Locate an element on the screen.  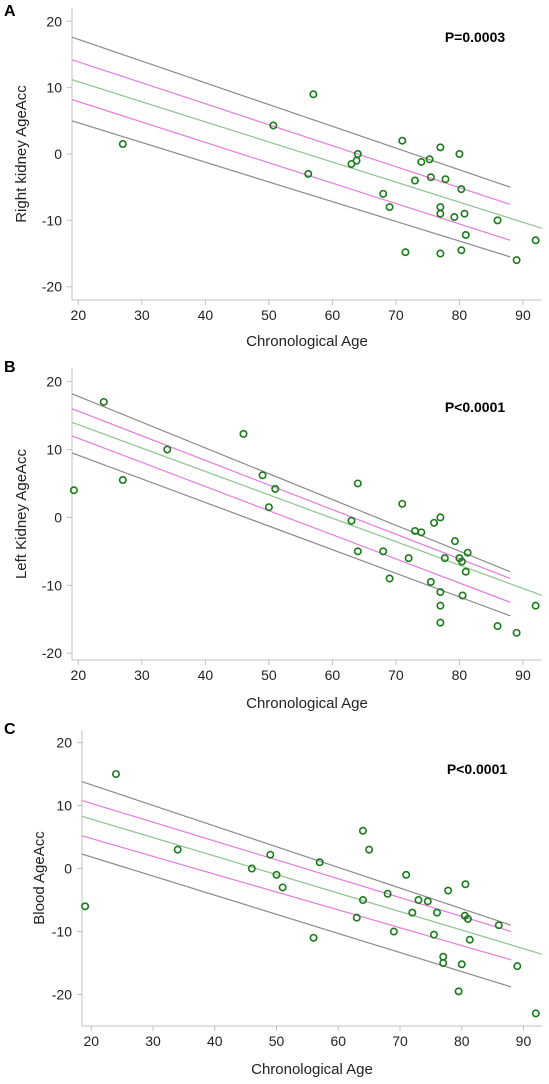
p-value-annotation: P<0.0001 is located at coordinates (477, 769).